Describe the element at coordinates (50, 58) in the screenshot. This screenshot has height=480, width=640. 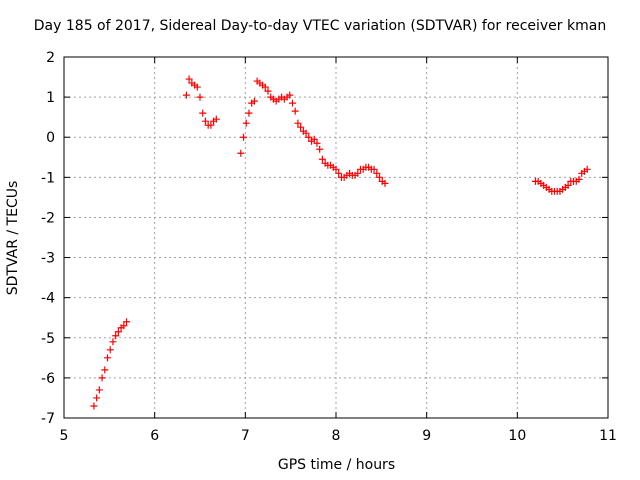
I see `y-tick-label: 2` at that location.